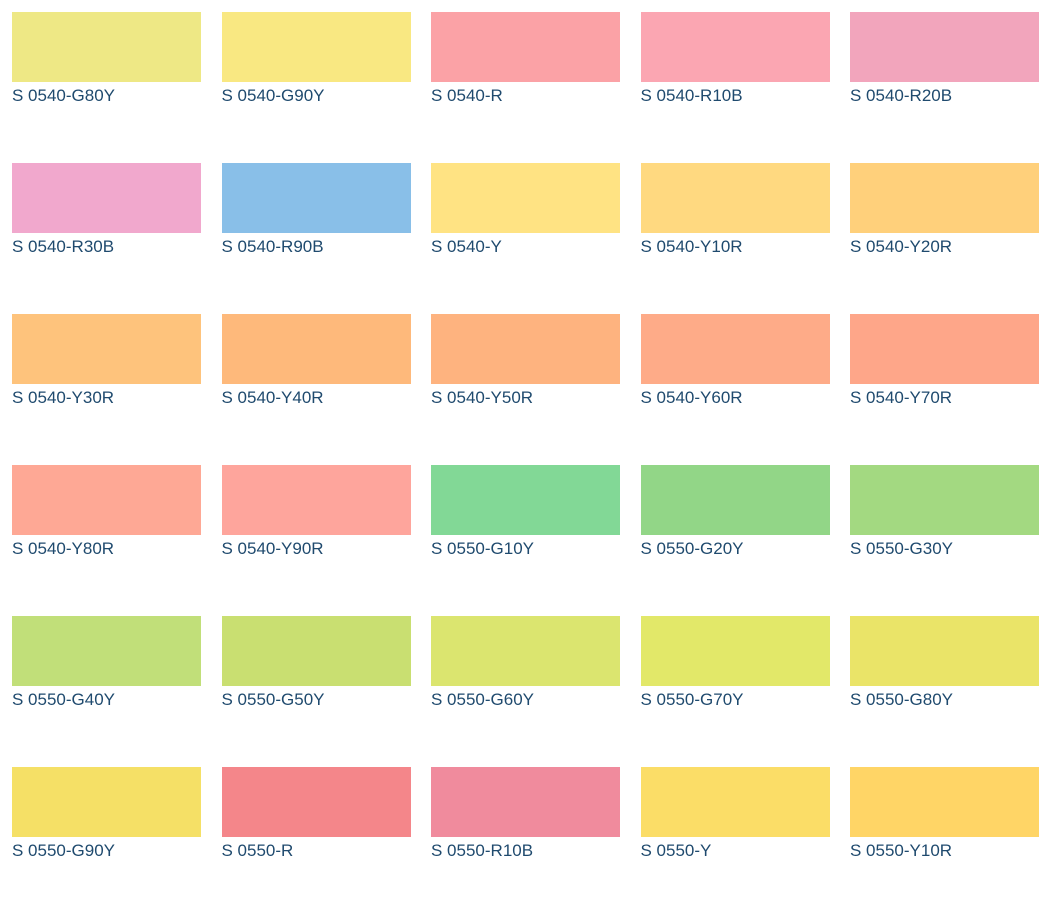  Describe the element at coordinates (525, 87) in the screenshot. I see `swatch-card: S 0540-R` at that location.